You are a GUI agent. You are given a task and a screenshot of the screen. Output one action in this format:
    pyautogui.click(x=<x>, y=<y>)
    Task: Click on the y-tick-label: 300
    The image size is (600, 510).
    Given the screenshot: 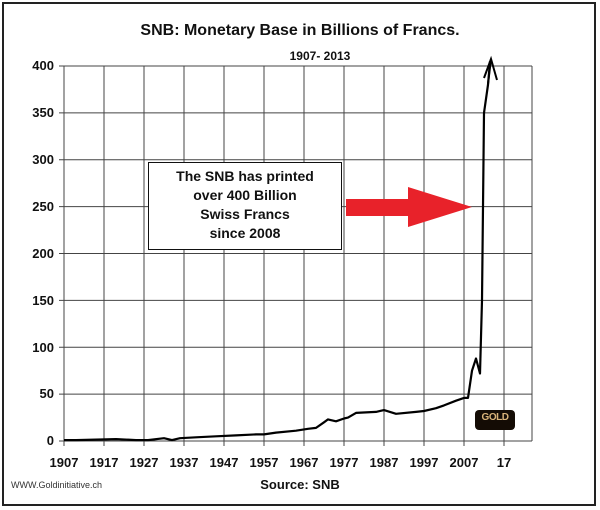 What is the action you would take?
    pyautogui.click(x=43, y=159)
    